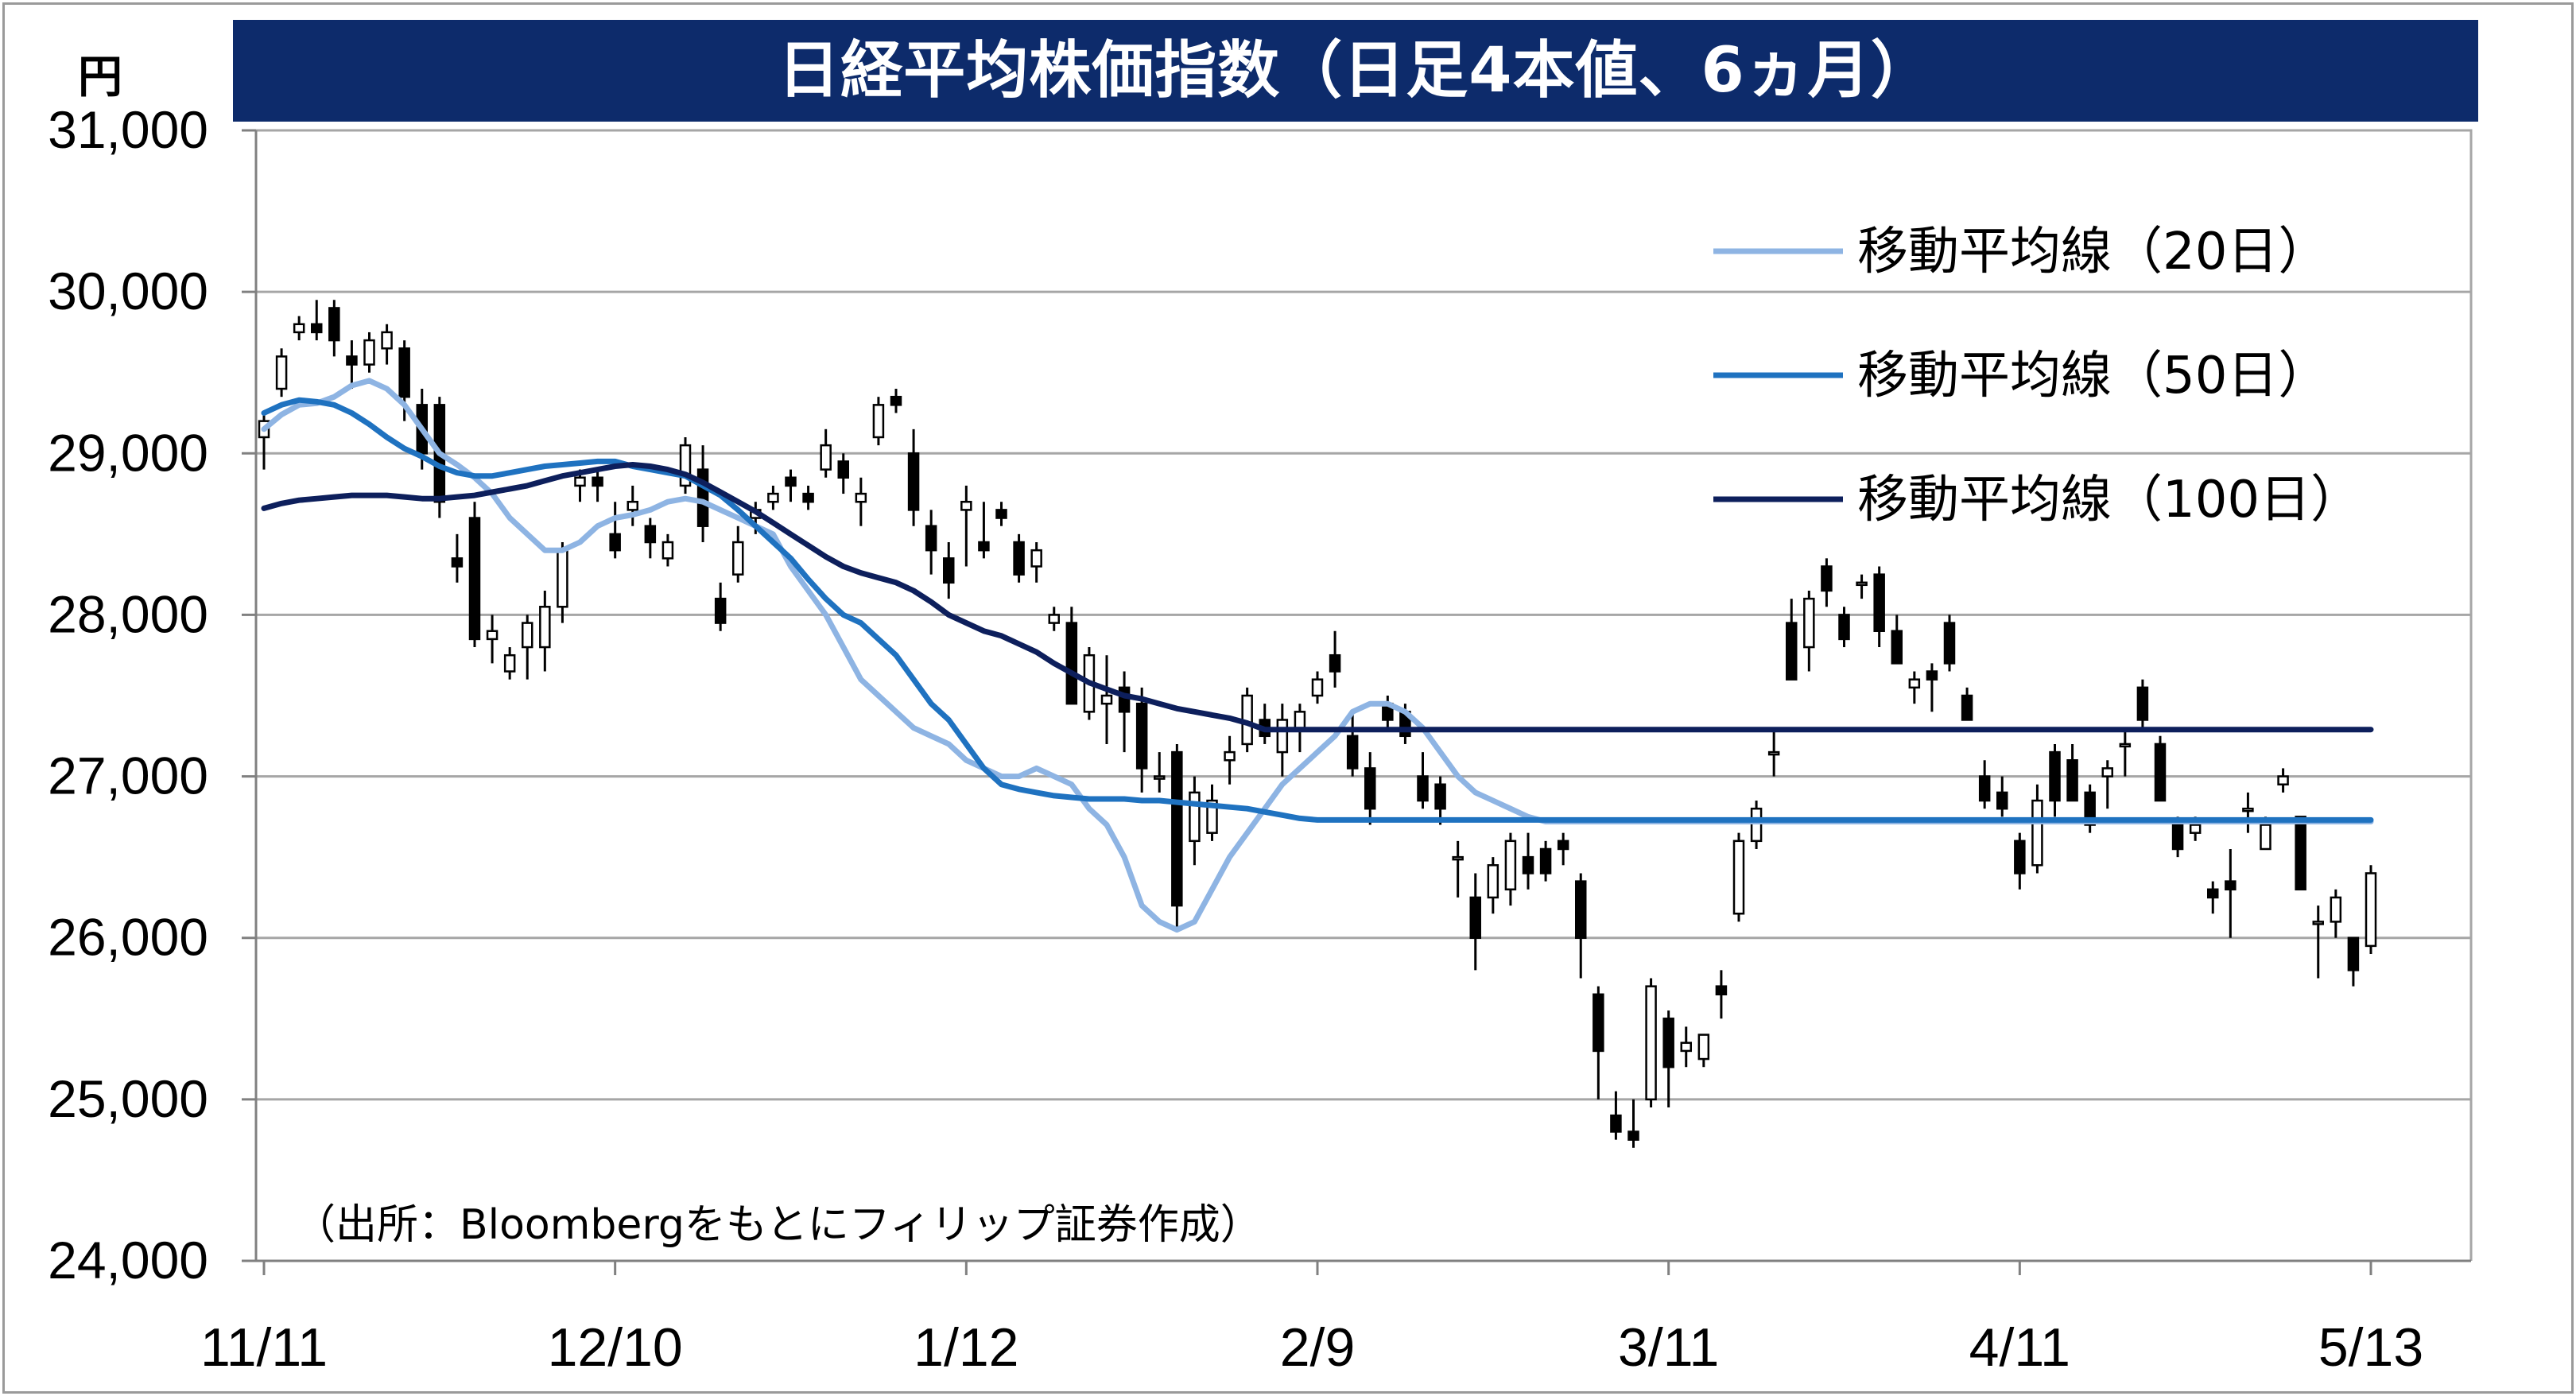 The image size is (2576, 1396). Describe the element at coordinates (100, 77) in the screenshot. I see `y-axis-unit: 円` at that location.